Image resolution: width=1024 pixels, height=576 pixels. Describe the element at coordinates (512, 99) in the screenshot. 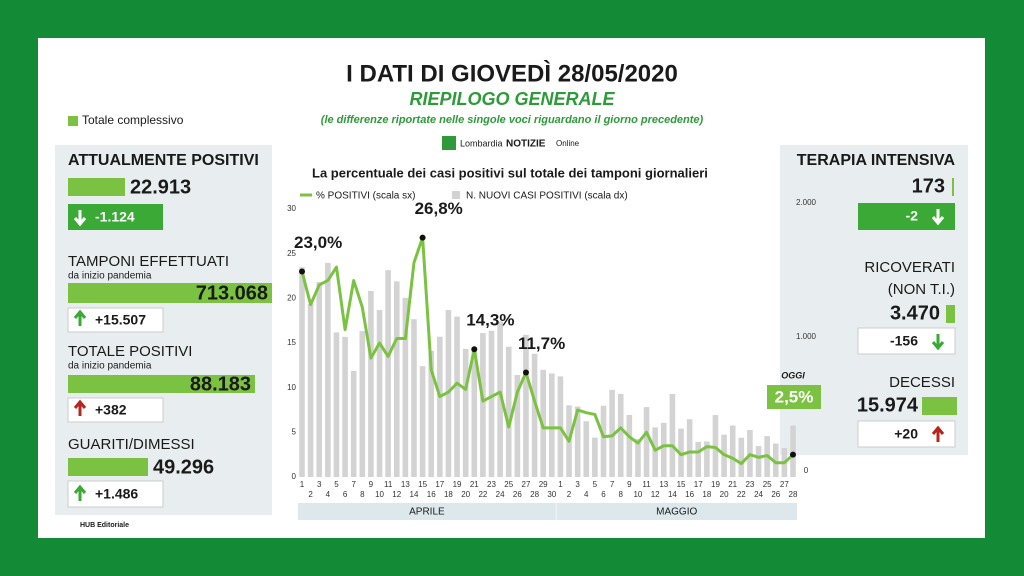

I see `subtitle: RIEPILOGO GENERALE` at that location.